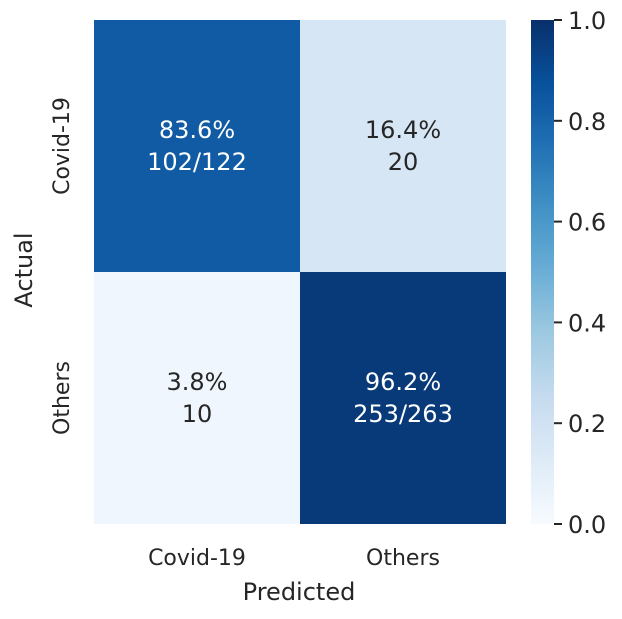  Describe the element at coordinates (403, 162) in the screenshot. I see `cell-label-0-1-count: 20` at that location.